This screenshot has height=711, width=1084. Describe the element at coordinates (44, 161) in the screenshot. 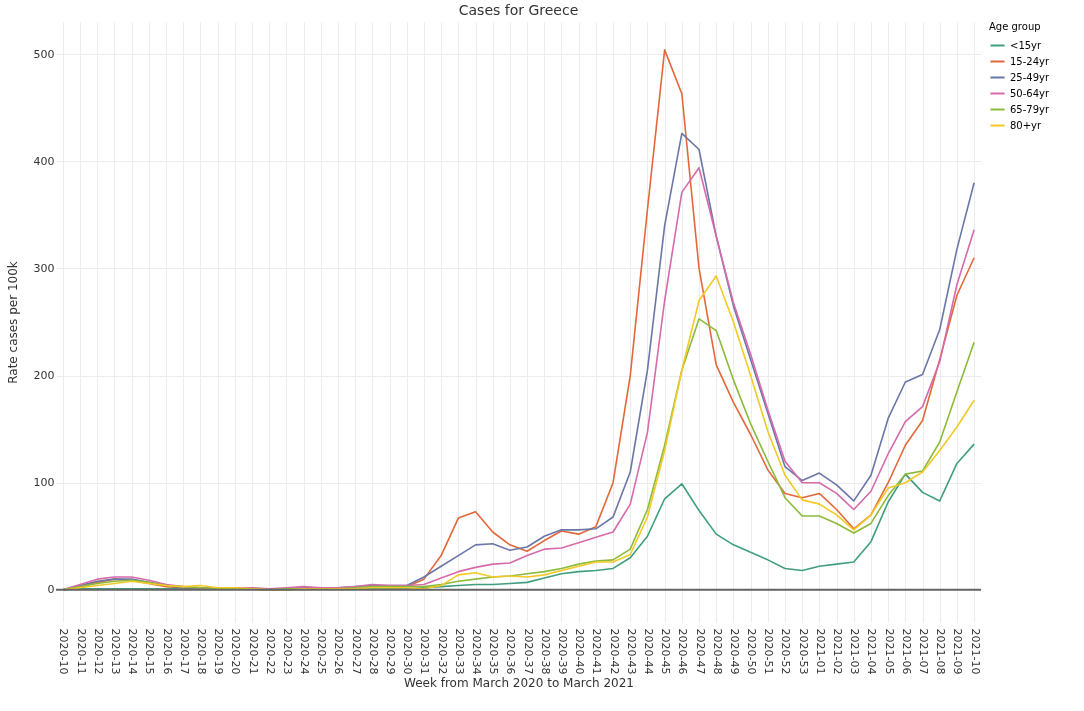

I see `y-tick-label: 400` at that location.